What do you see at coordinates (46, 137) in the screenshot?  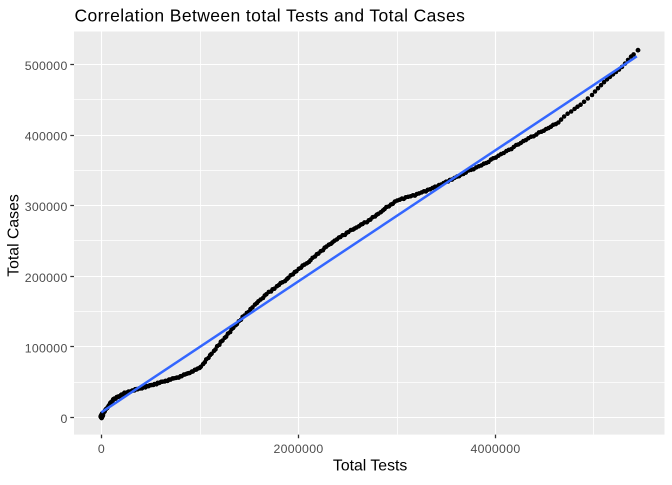 I see `svg-text: 400000` at bounding box center [46, 137].